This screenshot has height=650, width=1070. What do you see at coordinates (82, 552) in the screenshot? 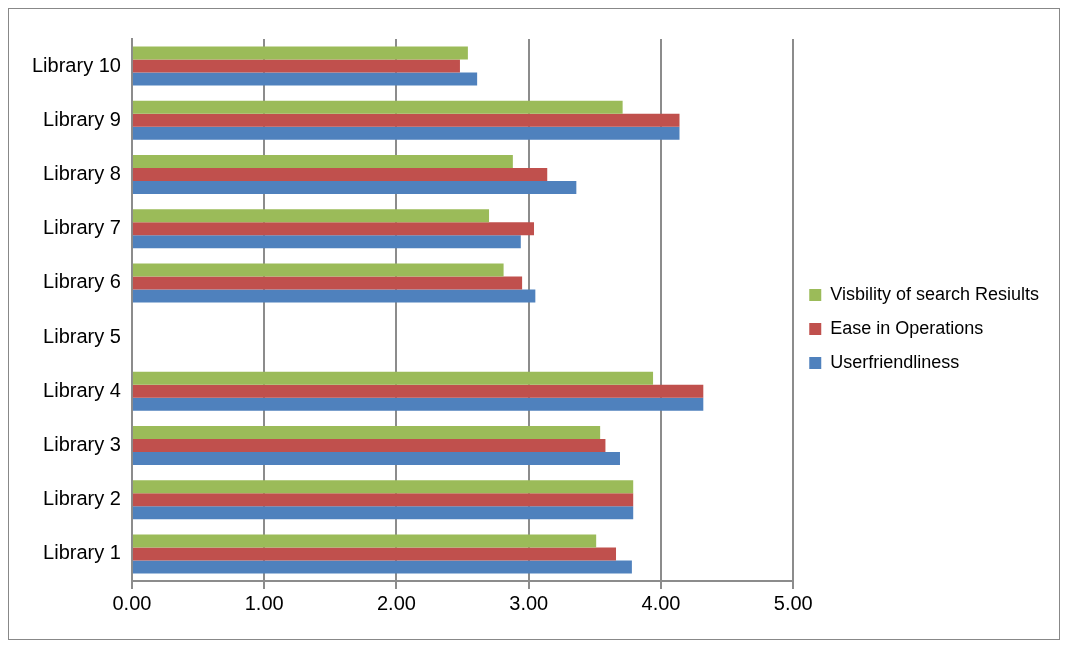
I see `y-tick-label: Library 1` at bounding box center [82, 552].